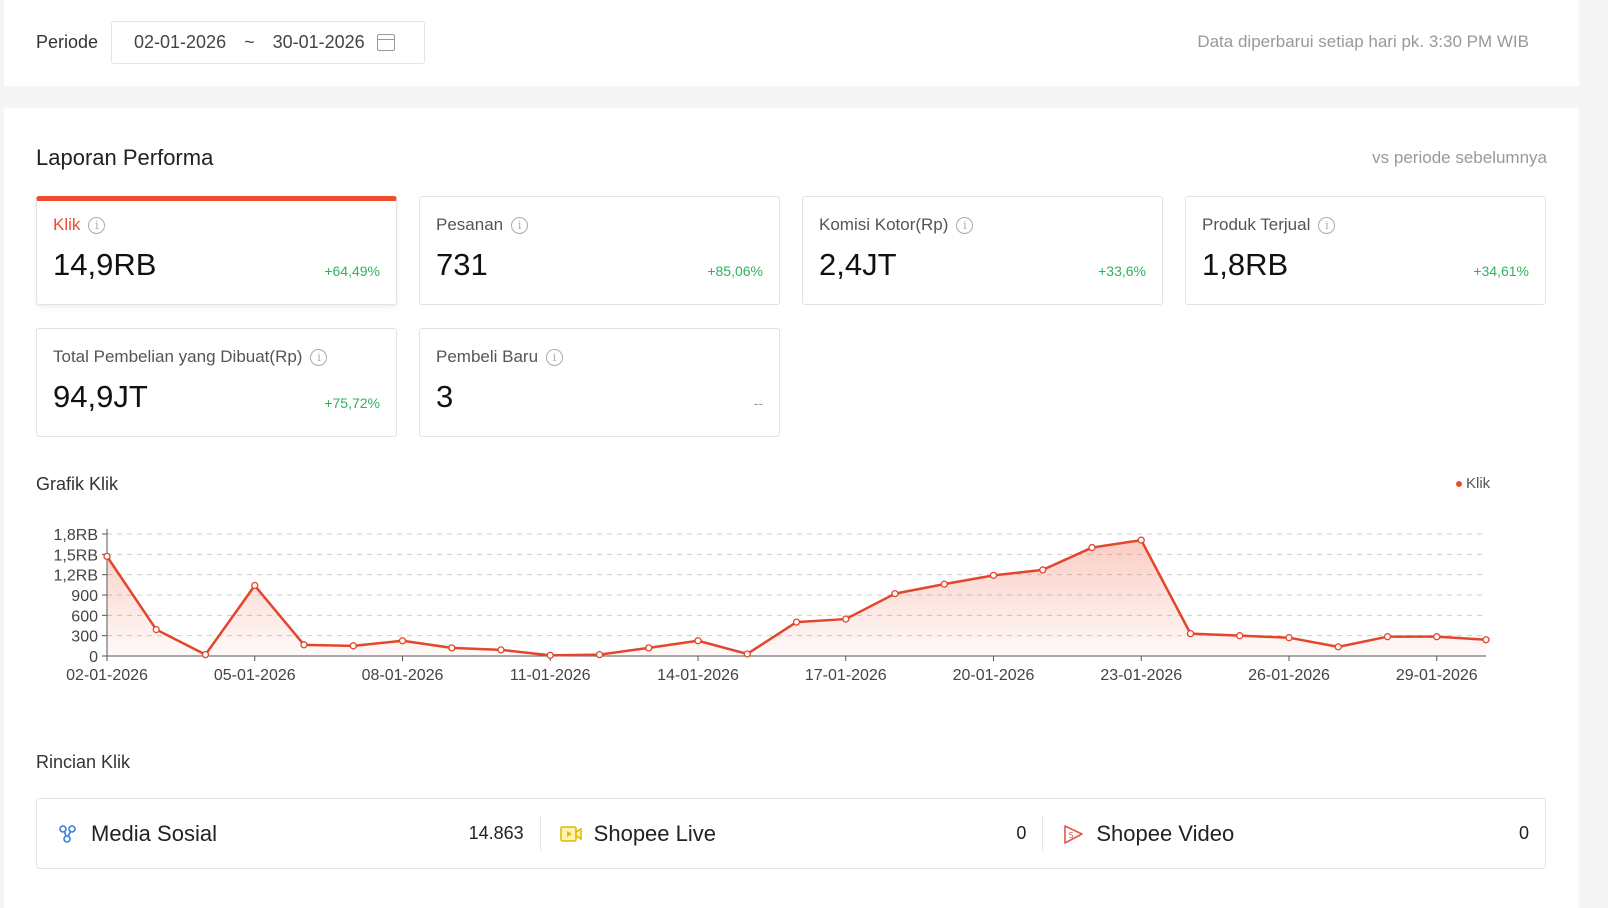 The image size is (1608, 908). Describe the element at coordinates (570, 834) in the screenshot. I see `live-video-icon` at that location.